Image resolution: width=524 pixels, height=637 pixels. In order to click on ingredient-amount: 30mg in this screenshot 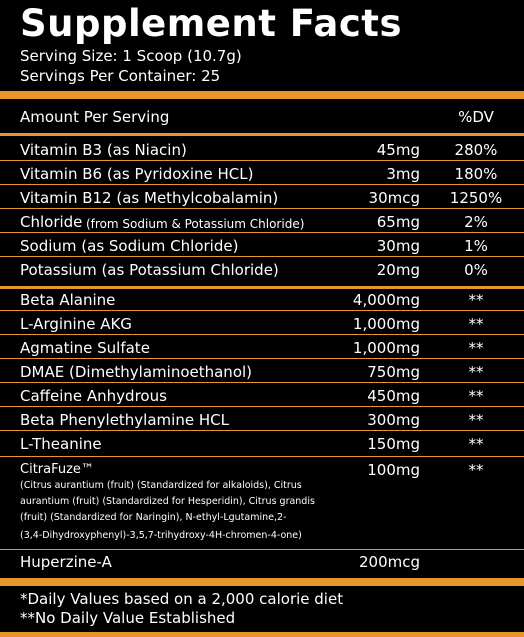, I will do `click(398, 246)`.